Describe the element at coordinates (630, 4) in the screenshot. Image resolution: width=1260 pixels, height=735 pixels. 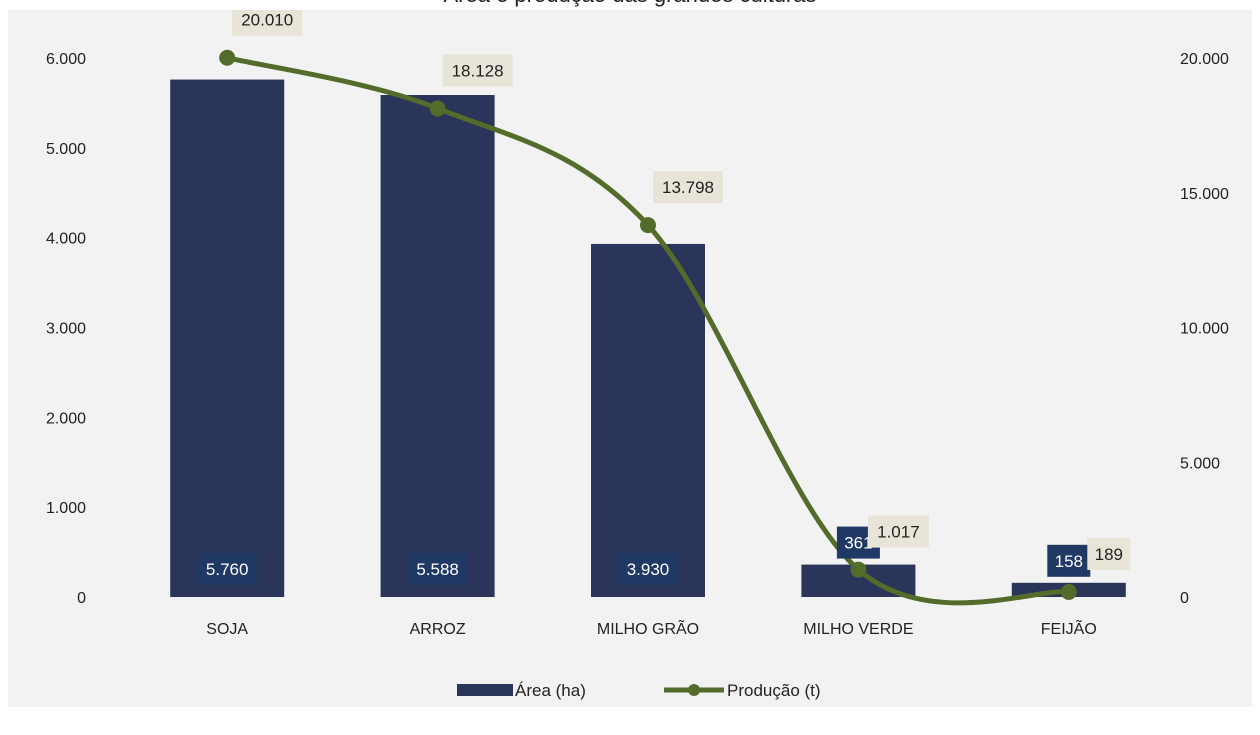
I see `chart-title: Área e produção das grandes culturas` at that location.